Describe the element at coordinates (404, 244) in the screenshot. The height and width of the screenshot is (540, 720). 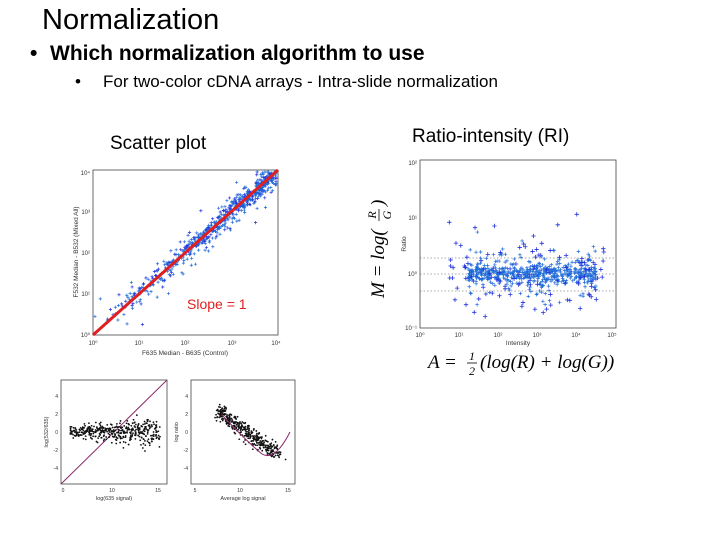
I see `ri-y-axis-label: Ratio` at that location.